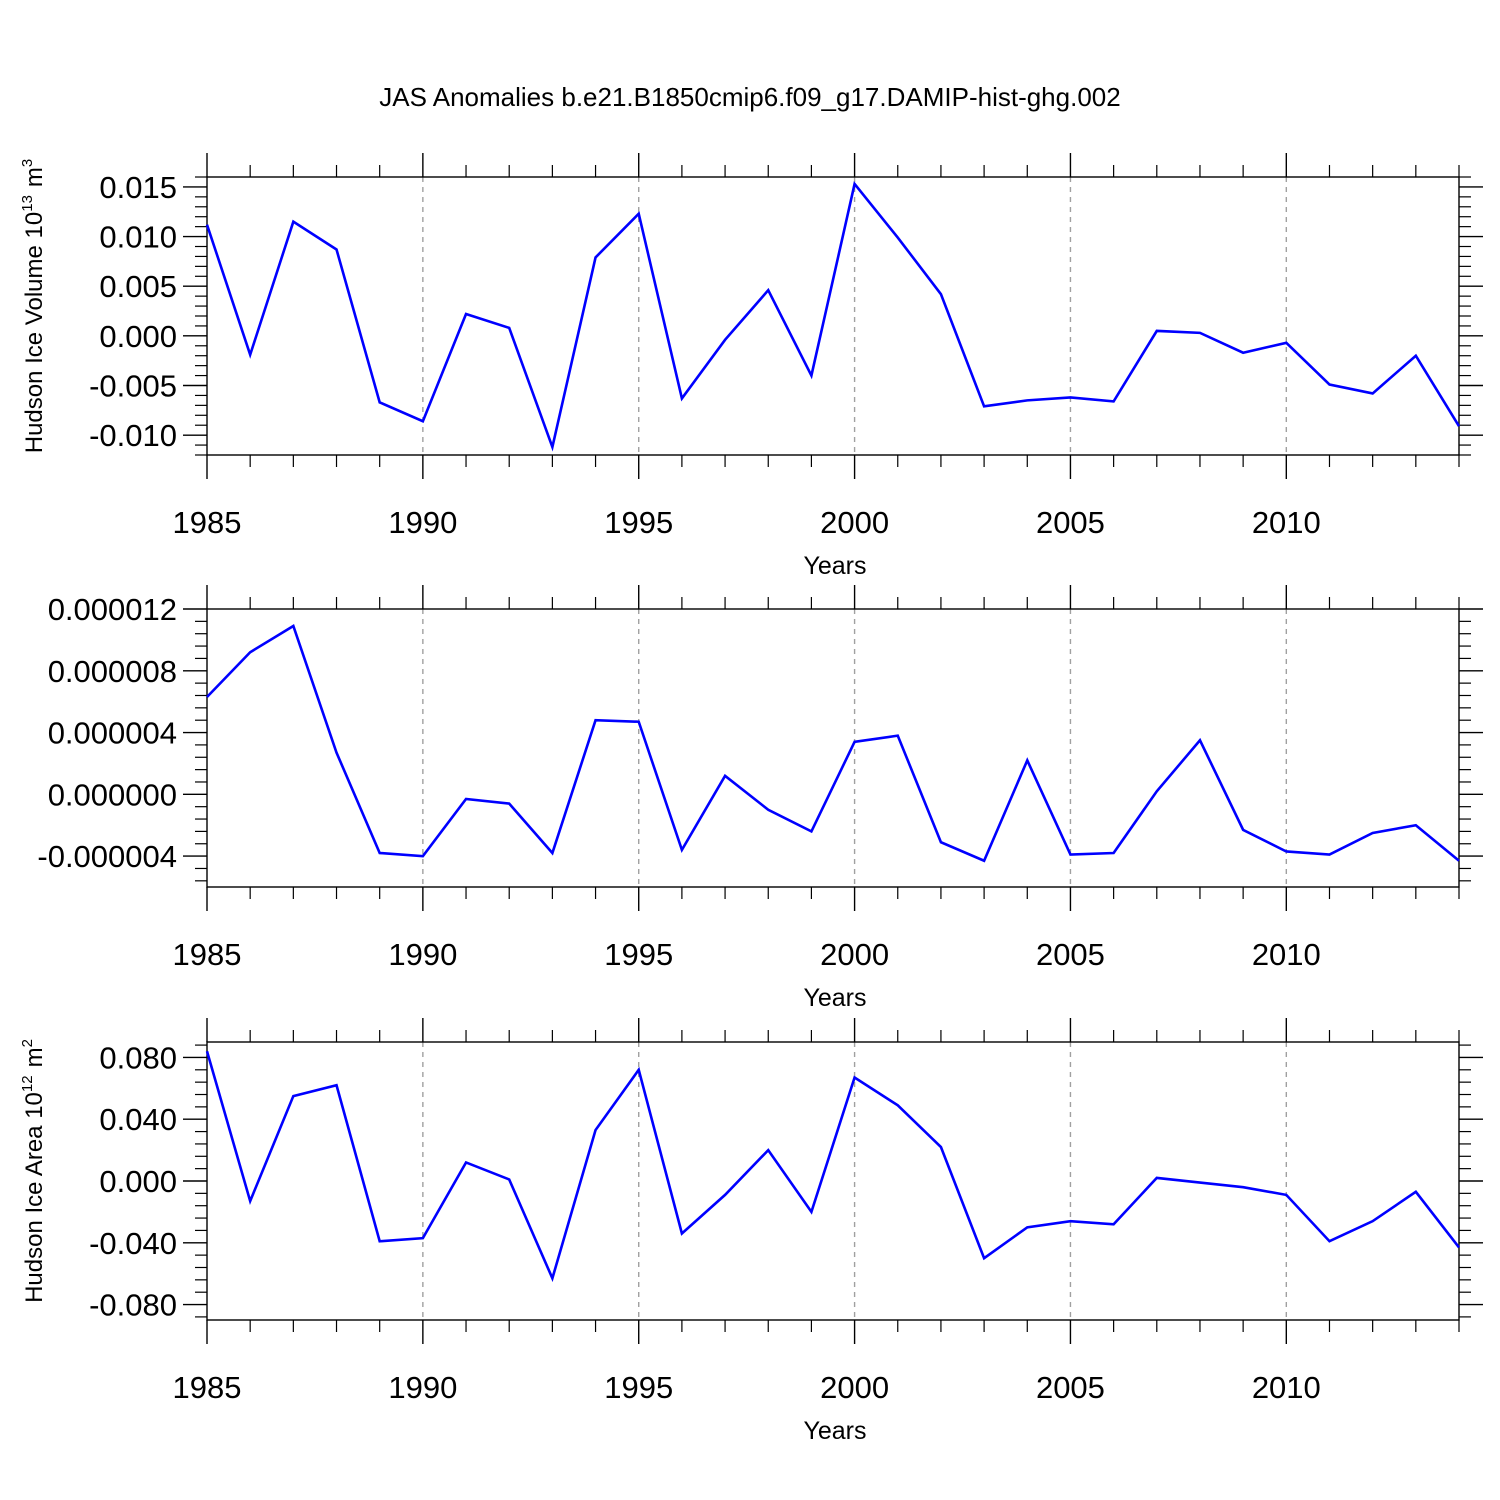 The width and height of the screenshot is (1500, 1500). Describe the element at coordinates (27, 1083) in the screenshot. I see `y-axis-label-exponent: 12` at that location.